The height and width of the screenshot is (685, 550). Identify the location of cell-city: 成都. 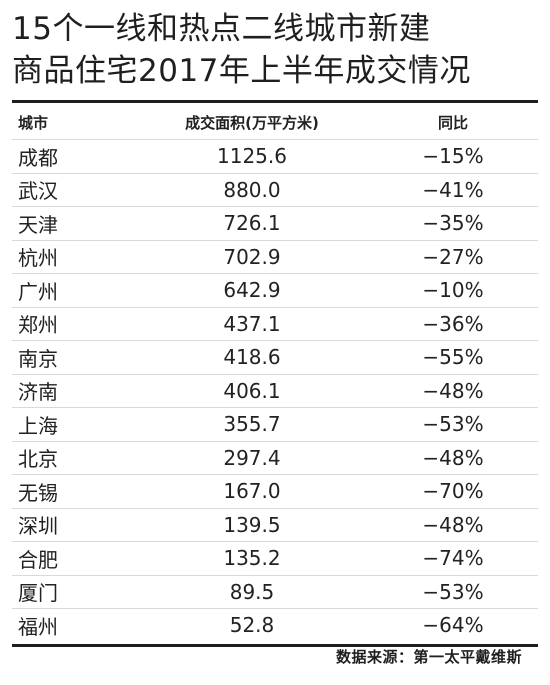
(38, 157).